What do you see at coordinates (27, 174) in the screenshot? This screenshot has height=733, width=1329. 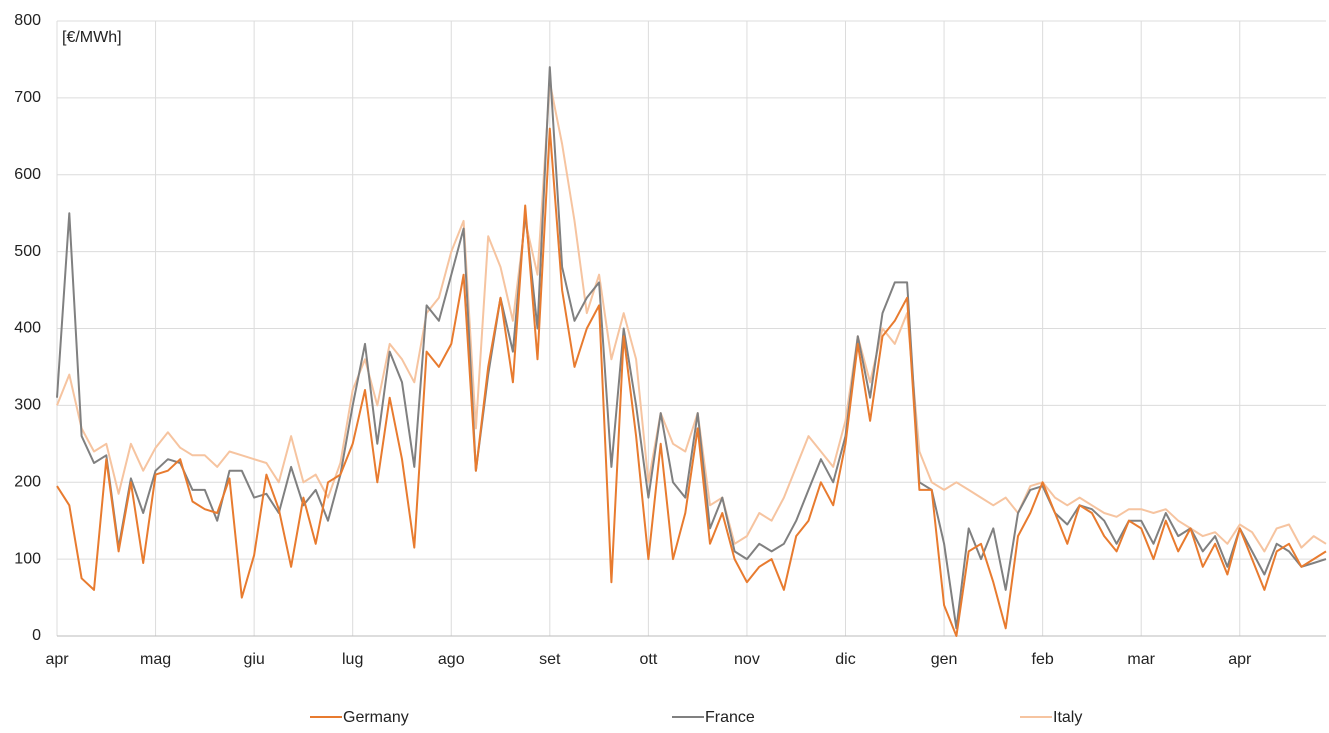 I see `y-tick-label: 600` at bounding box center [27, 174].